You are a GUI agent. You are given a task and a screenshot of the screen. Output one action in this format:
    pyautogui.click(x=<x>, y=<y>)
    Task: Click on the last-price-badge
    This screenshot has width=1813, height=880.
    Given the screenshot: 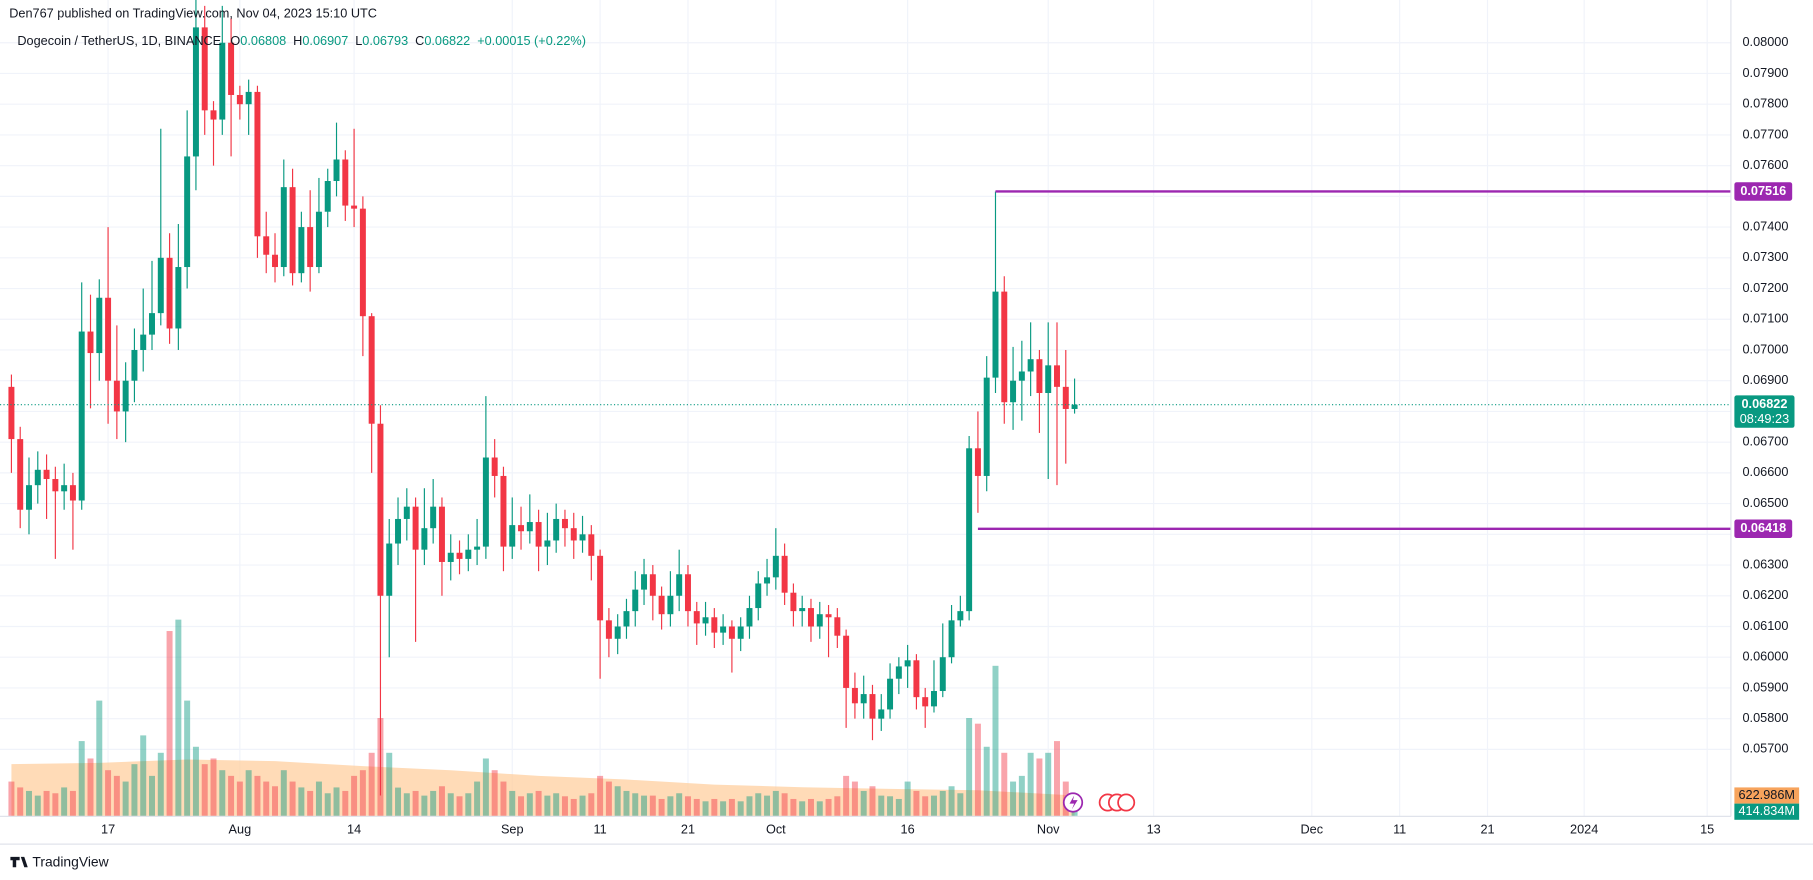 What is the action you would take?
    pyautogui.click(x=1764, y=411)
    